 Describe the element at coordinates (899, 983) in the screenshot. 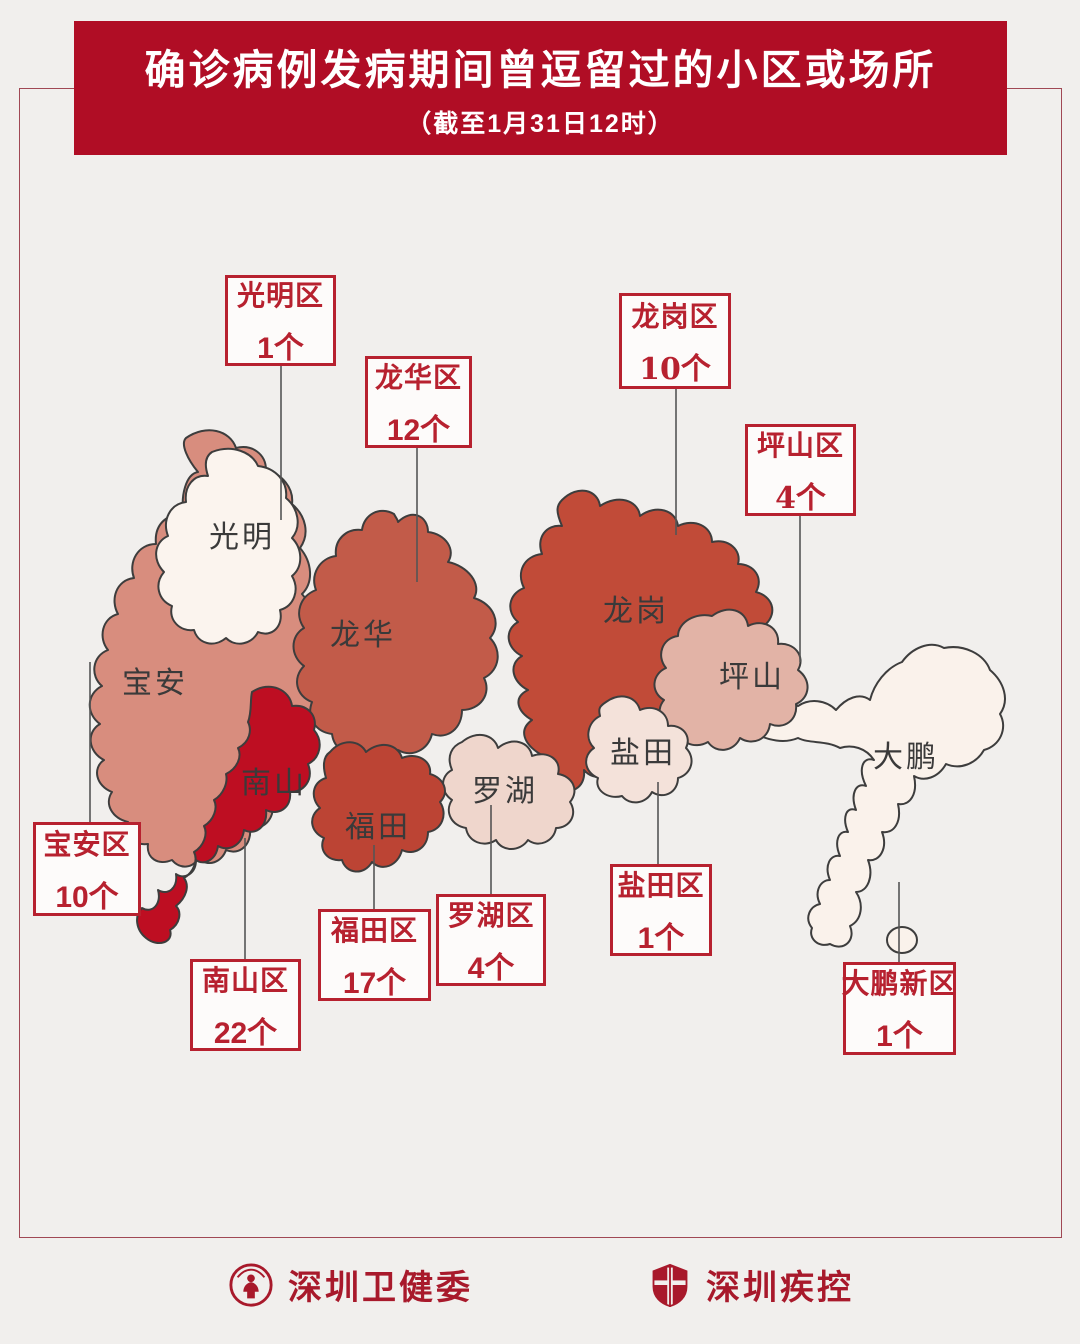

I see `callout-district-name: 大鹏新区` at that location.